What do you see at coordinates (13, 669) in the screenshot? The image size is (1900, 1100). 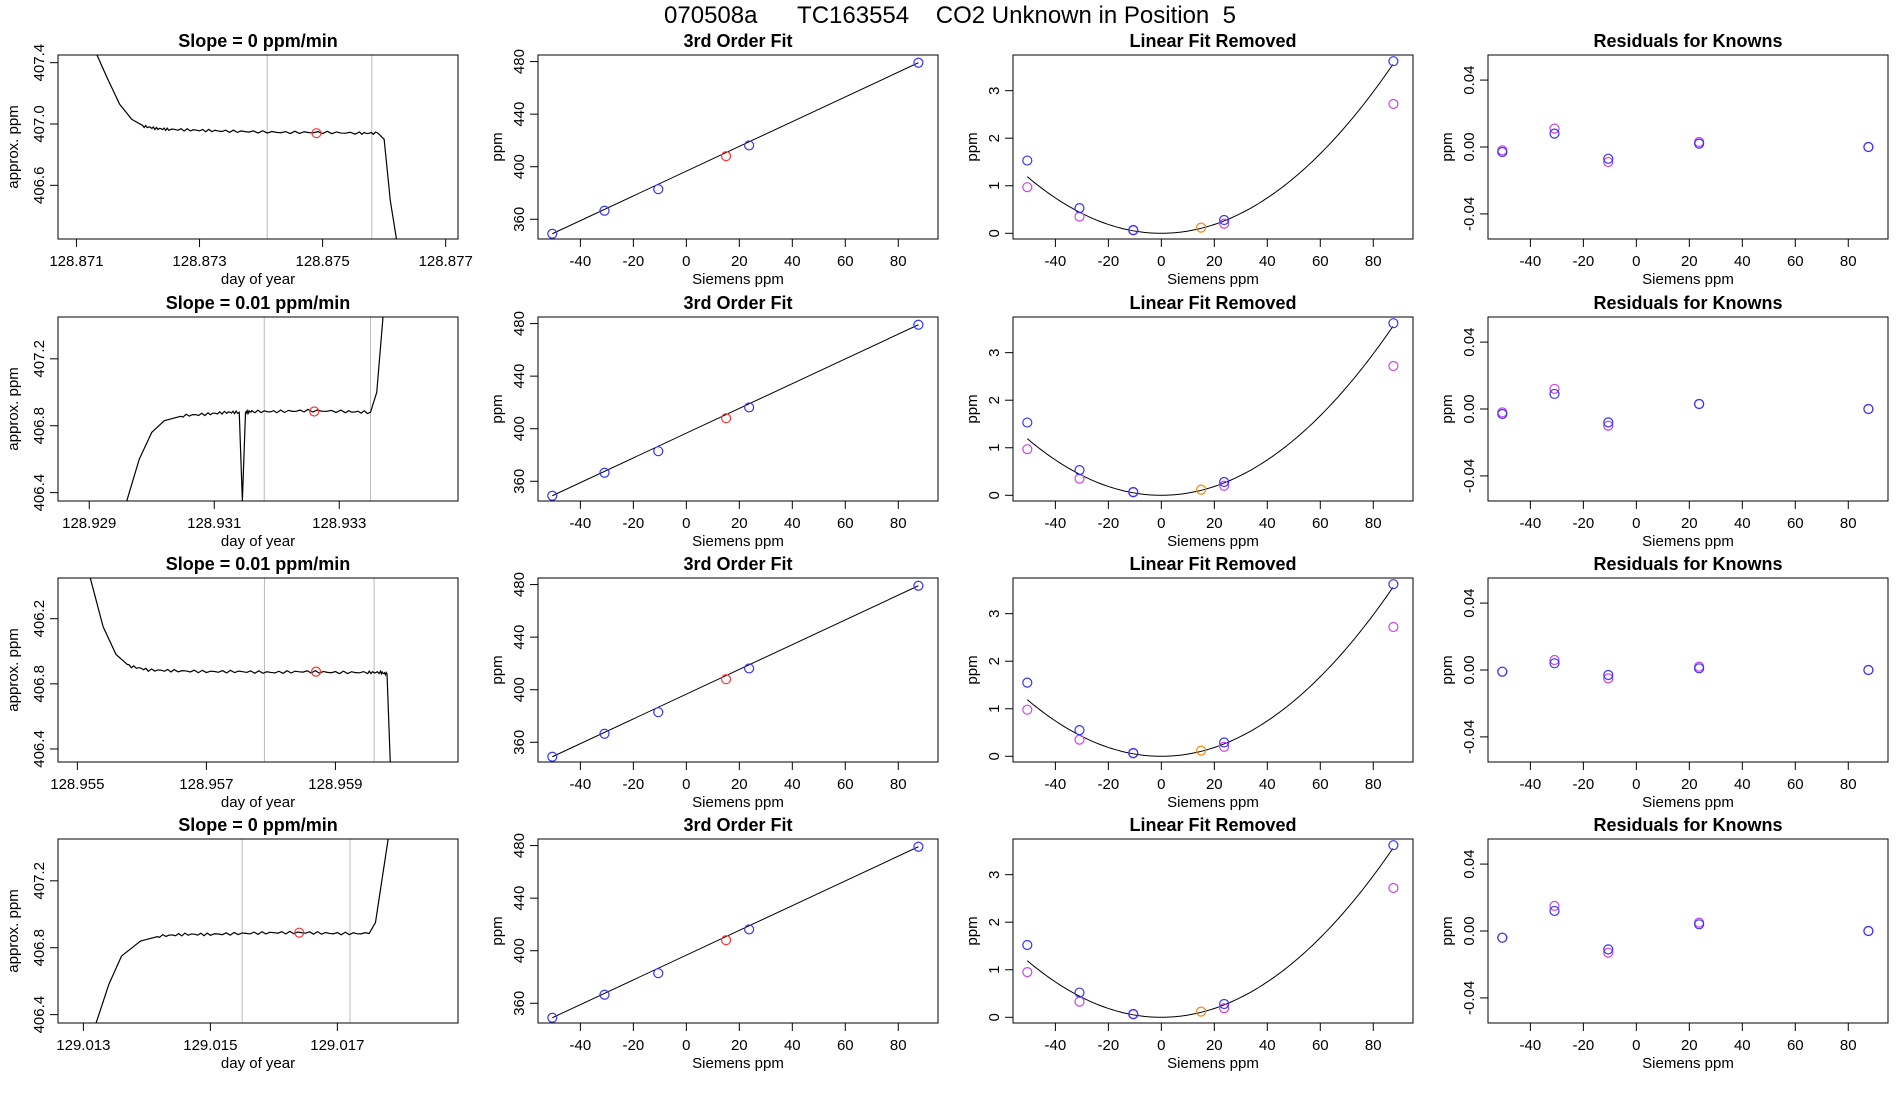 I see `y-axis-label: approx. ppm` at bounding box center [13, 669].